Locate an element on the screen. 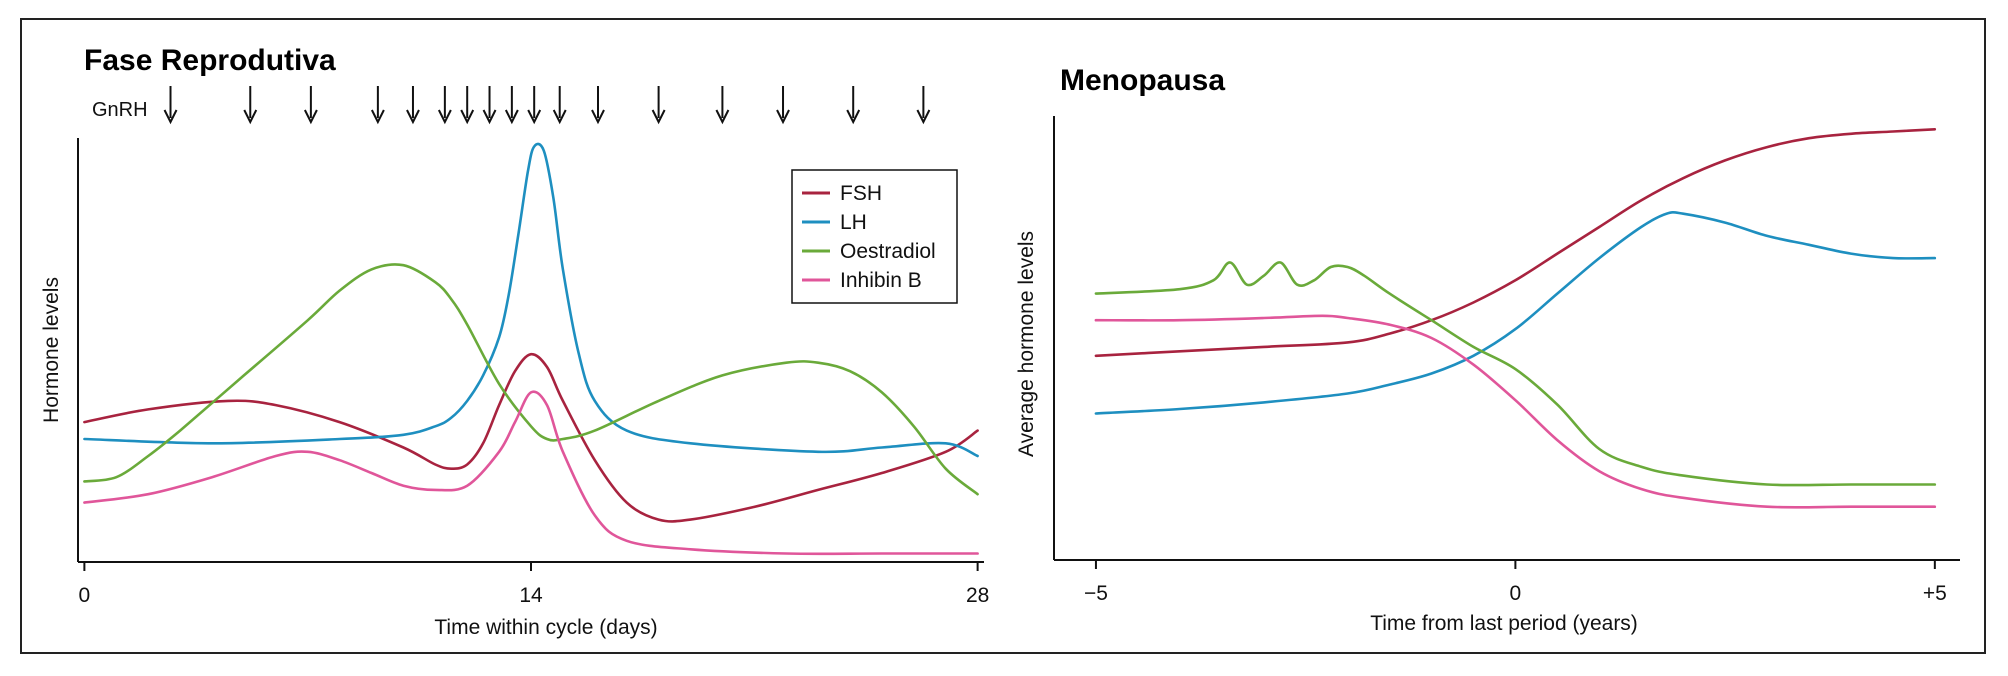  legend-label-inhibin-b: Inhibin B is located at coordinates (881, 280).